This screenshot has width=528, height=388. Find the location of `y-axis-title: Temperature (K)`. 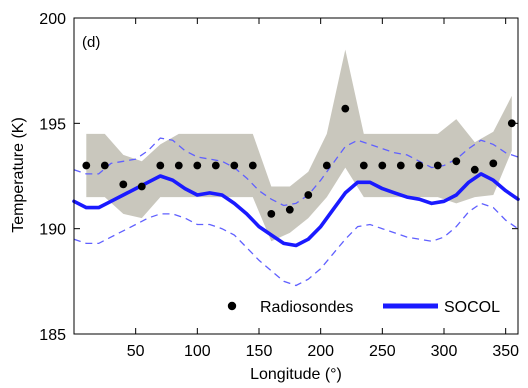

y-axis-title: Temperature (K) is located at coordinates (18, 175).